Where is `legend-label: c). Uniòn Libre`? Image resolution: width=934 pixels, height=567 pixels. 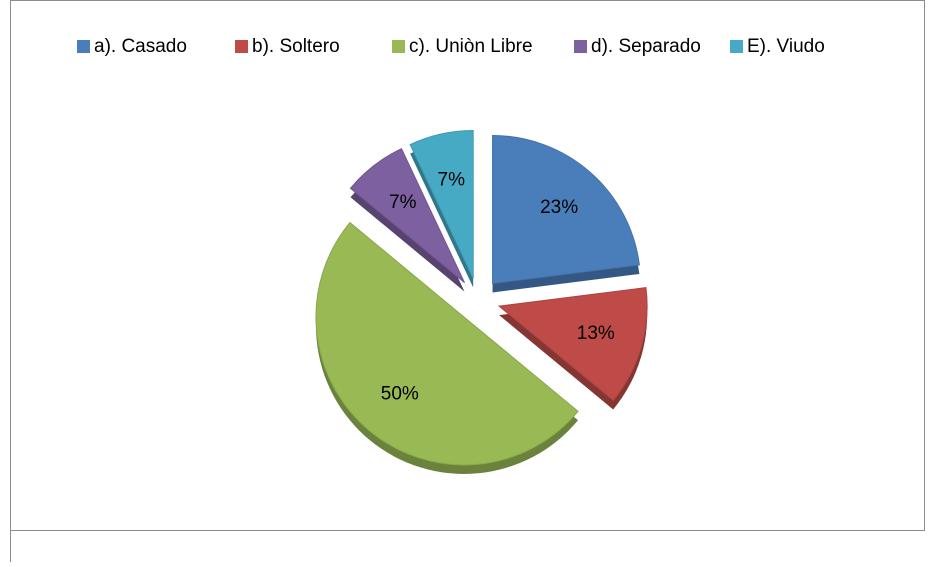
legend-label: c). Uniòn Libre is located at coordinates (471, 46).